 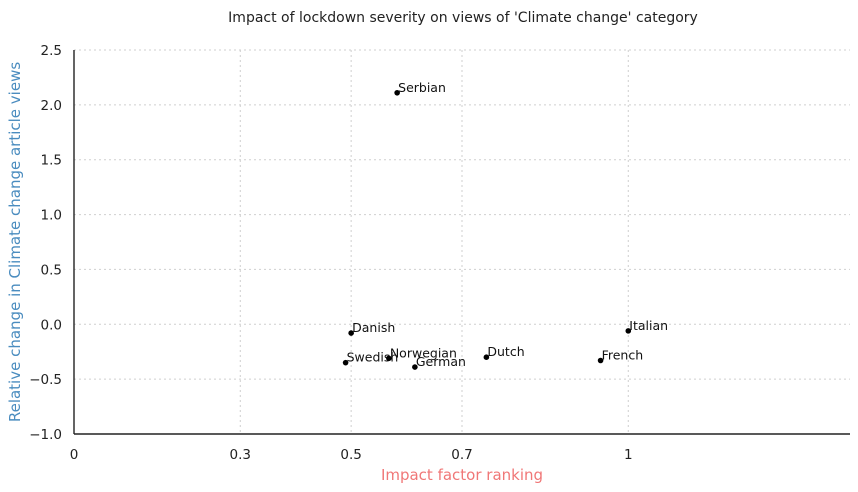 What do you see at coordinates (422, 87) in the screenshot?
I see `point-label-serbian: Serbian` at bounding box center [422, 87].